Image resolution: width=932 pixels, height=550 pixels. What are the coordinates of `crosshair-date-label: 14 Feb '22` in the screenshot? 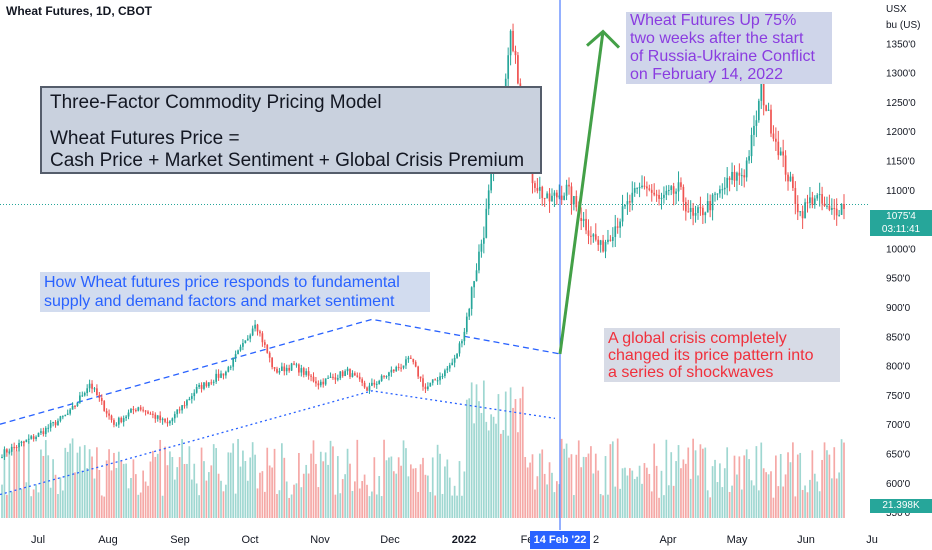 It's located at (560, 540).